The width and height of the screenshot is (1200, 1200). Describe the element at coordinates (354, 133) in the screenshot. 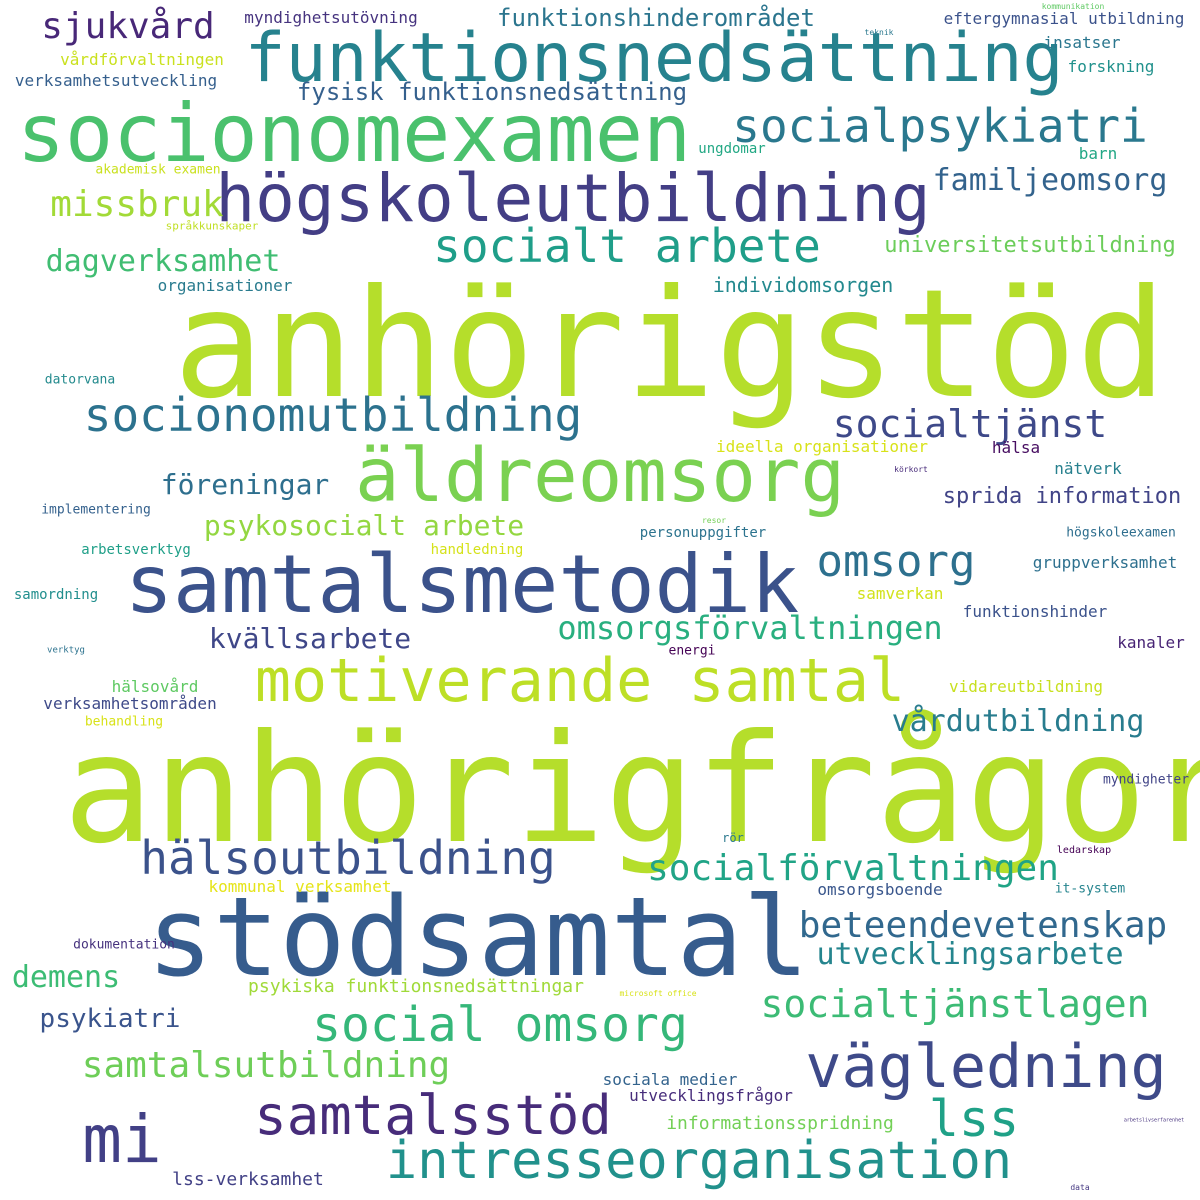

I see `word: socionomexamen` at that location.